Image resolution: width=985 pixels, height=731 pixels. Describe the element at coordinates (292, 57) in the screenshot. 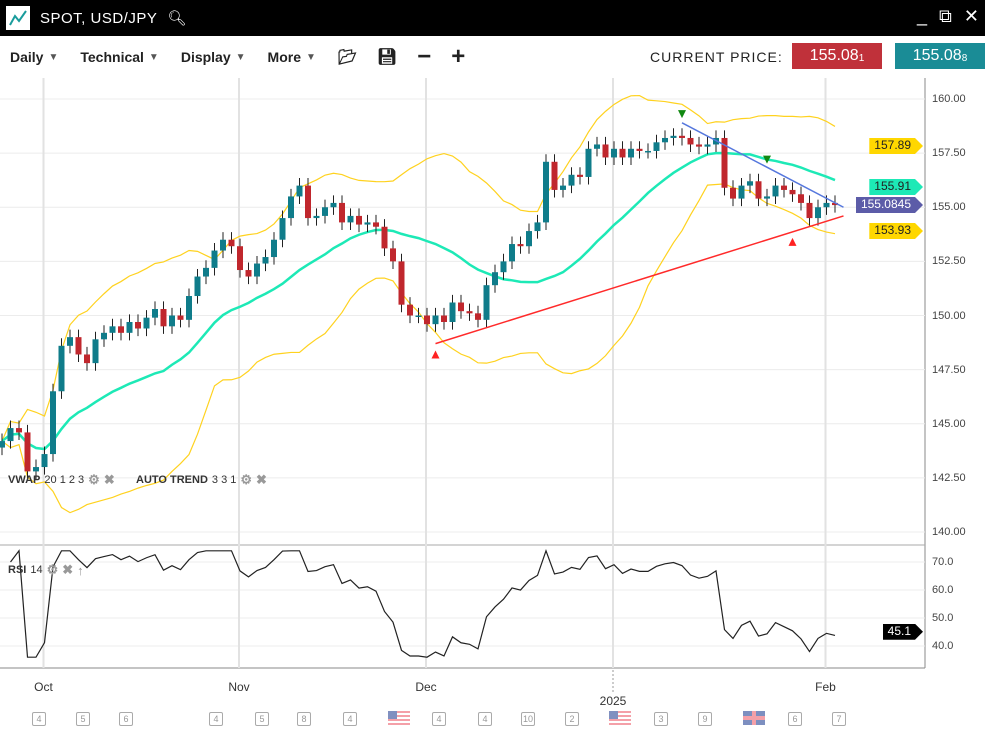

I see `menu-more: More ▼` at that location.